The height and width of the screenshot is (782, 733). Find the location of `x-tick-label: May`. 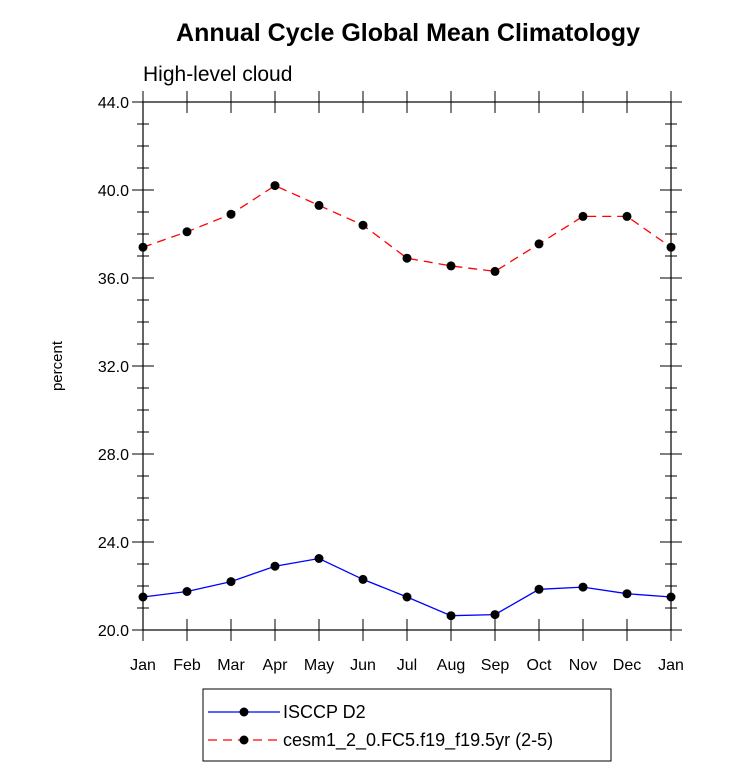

x-tick-label: May is located at coordinates (319, 665).